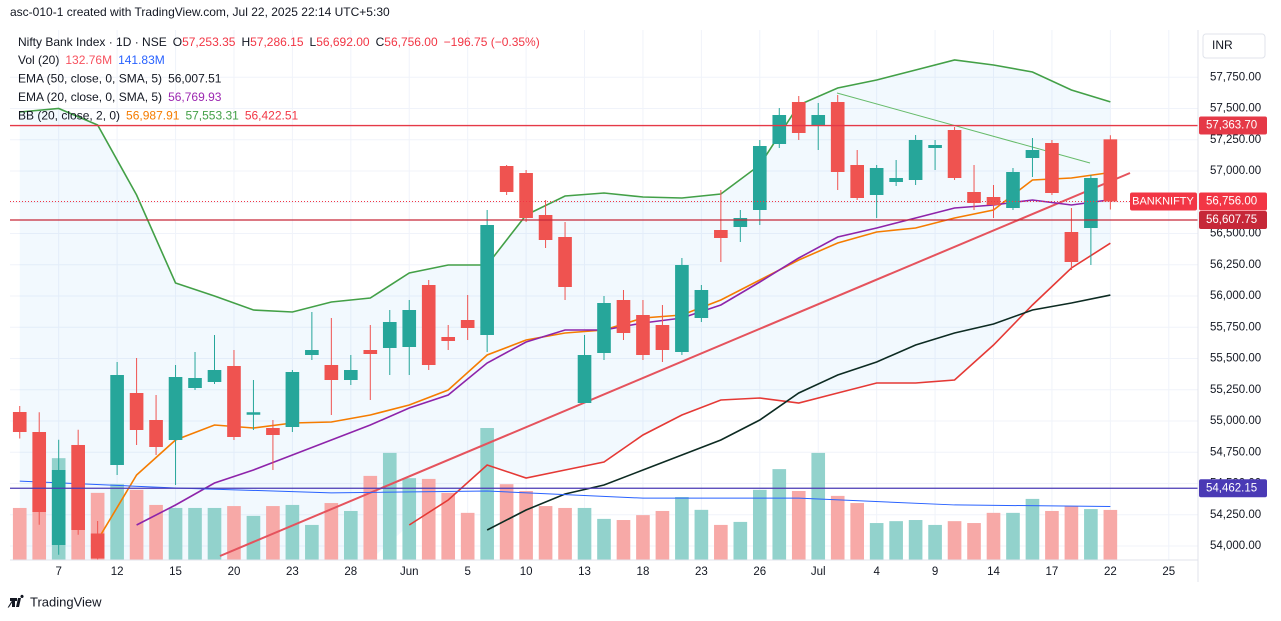 This screenshot has width=1281, height=621. Describe the element at coordinates (993, 572) in the screenshot. I see `x-tick-label: 14` at that location.